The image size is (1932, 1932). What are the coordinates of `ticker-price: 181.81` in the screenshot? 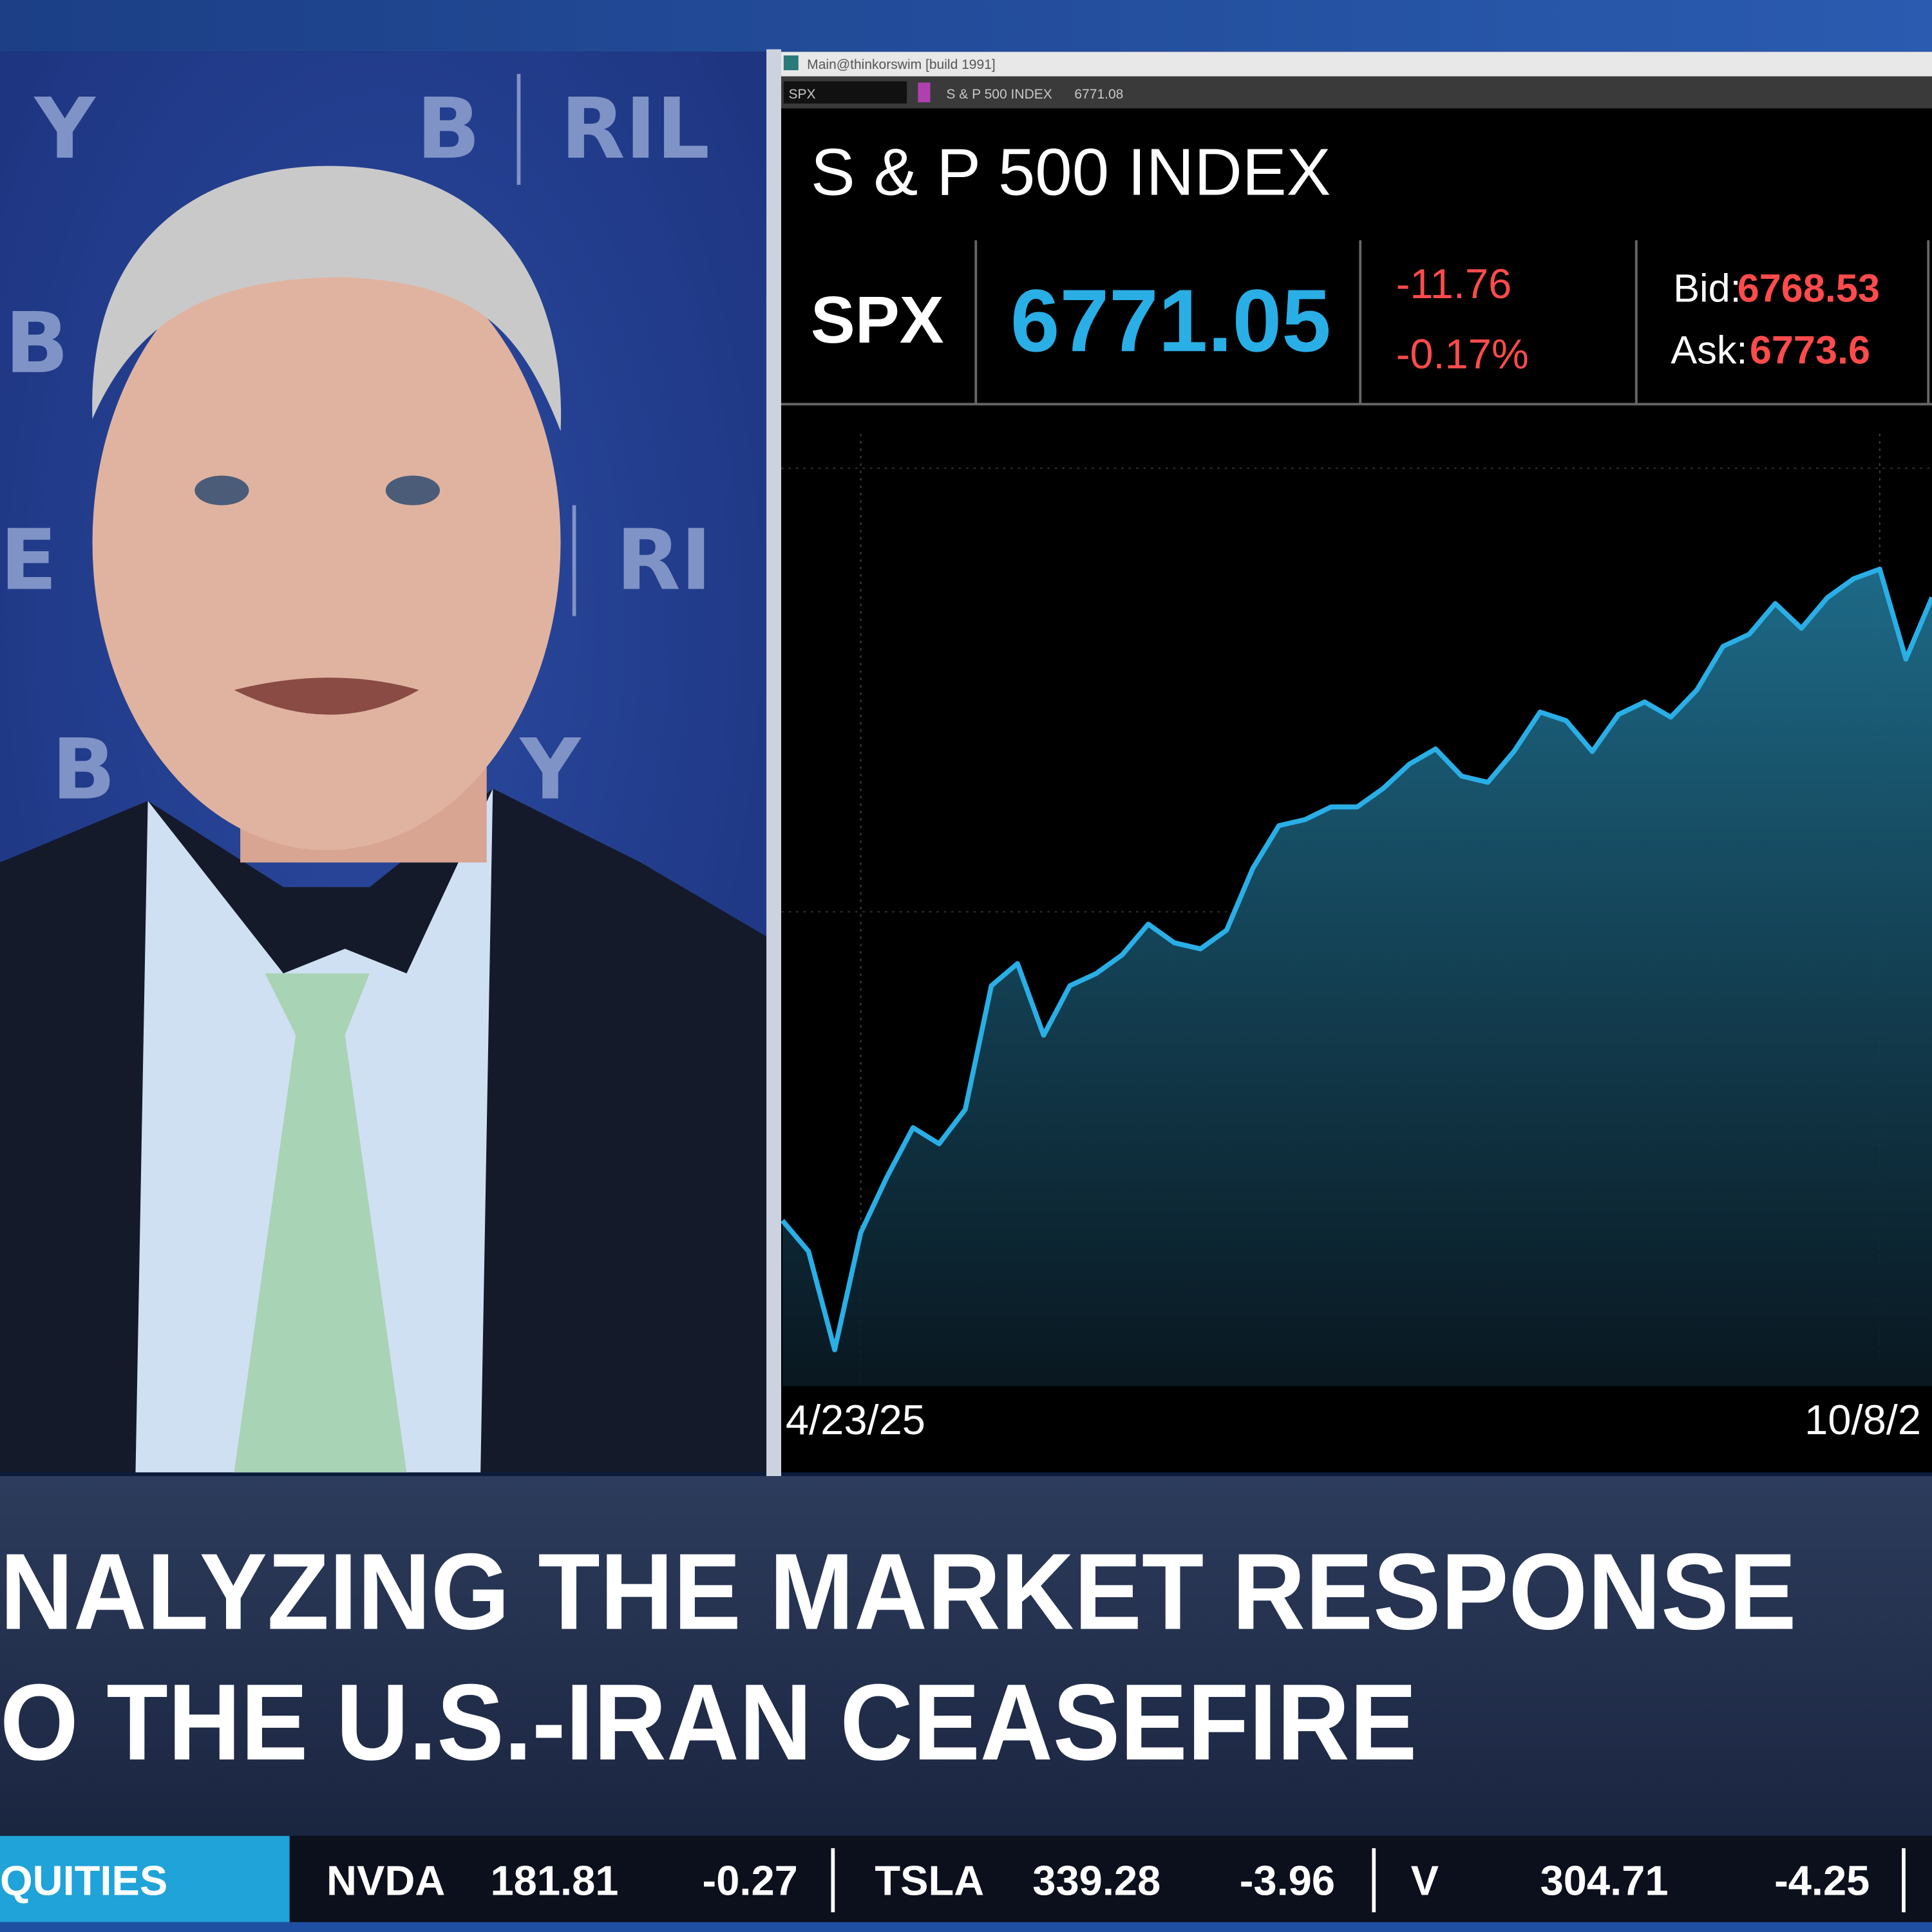 It's located at (554, 1880).